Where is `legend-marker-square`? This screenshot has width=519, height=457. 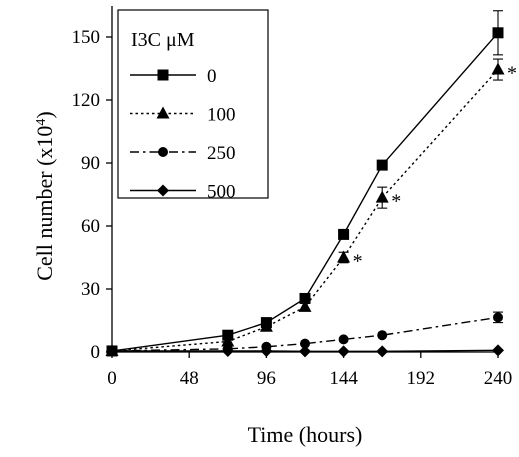 legend-marker-square is located at coordinates (163, 75).